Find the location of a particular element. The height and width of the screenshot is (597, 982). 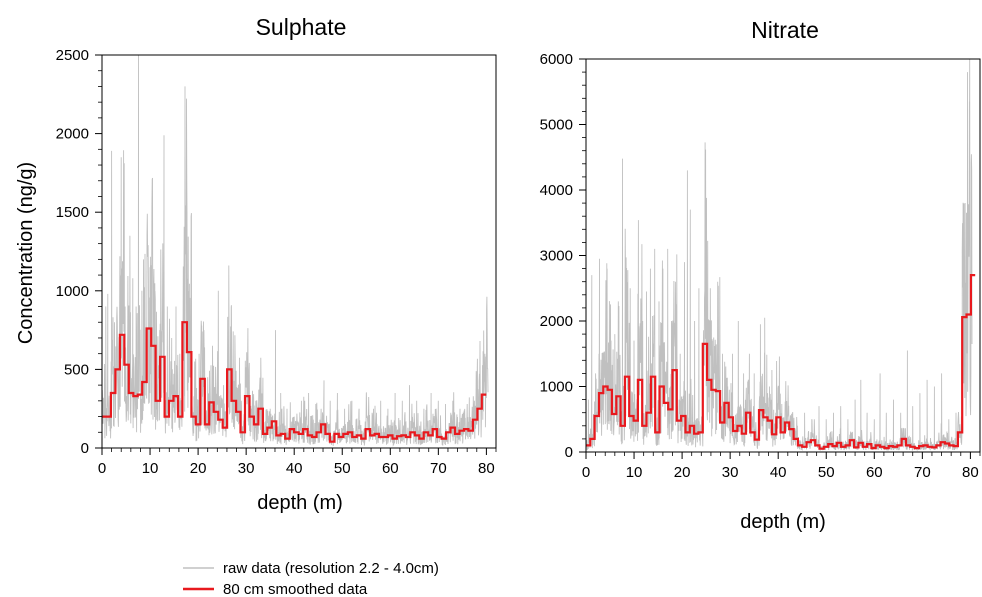

sulphate-x-axis-label: depth (m) is located at coordinates (300, 503).